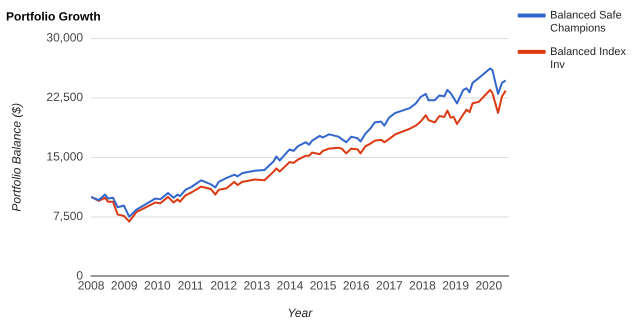 The width and height of the screenshot is (640, 329). Describe the element at coordinates (422, 285) in the screenshot. I see `x-tick-label: 2018` at that location.